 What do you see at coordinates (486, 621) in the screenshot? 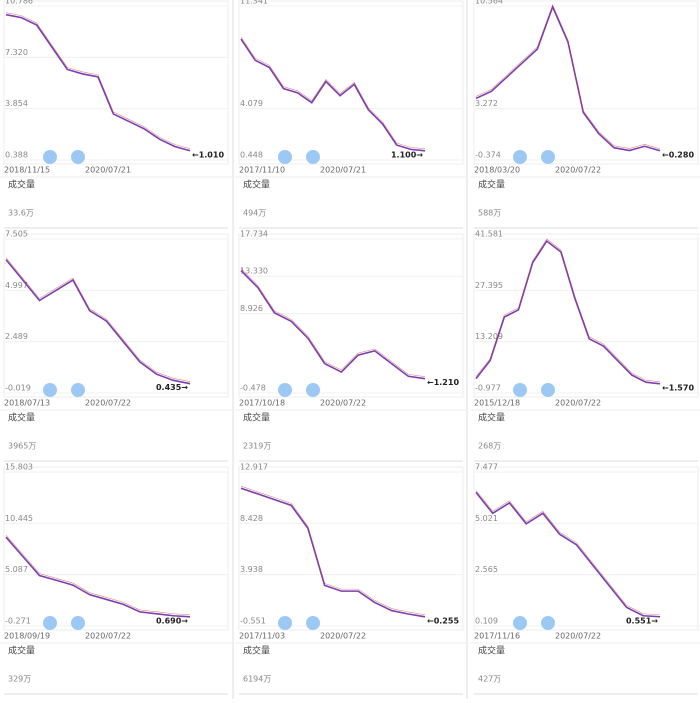
I see `y-tick-label: 0.109` at bounding box center [486, 621].